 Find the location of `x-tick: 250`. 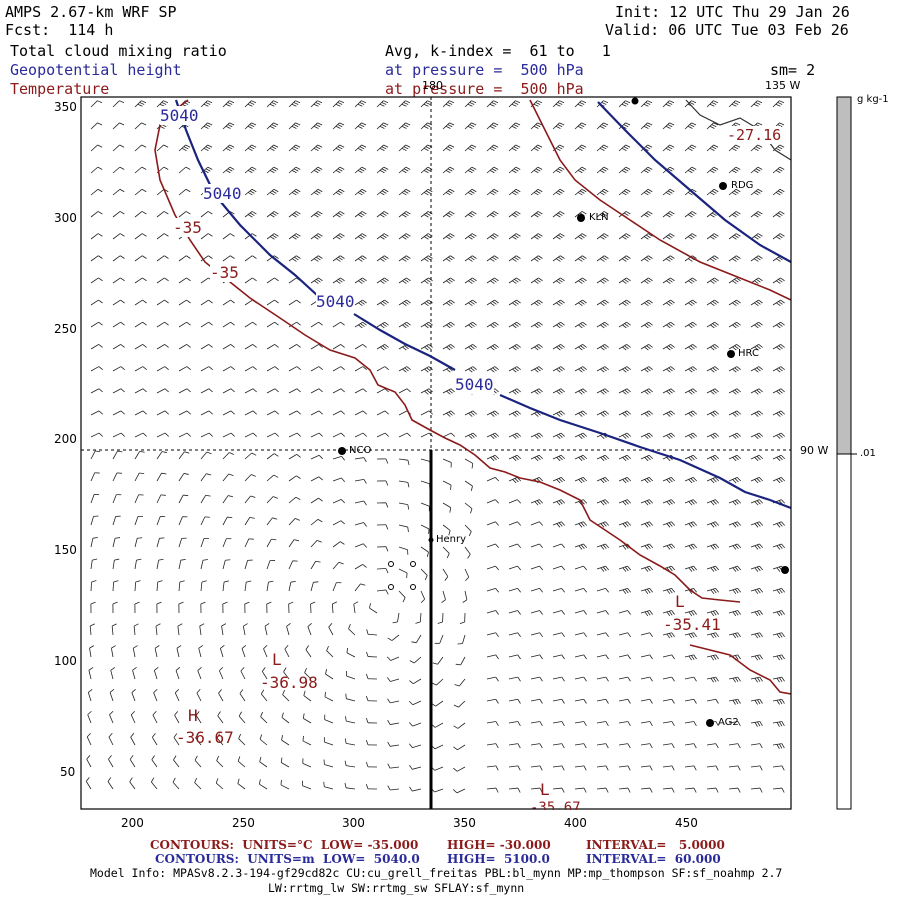

x-tick: 250 is located at coordinates (243, 823).